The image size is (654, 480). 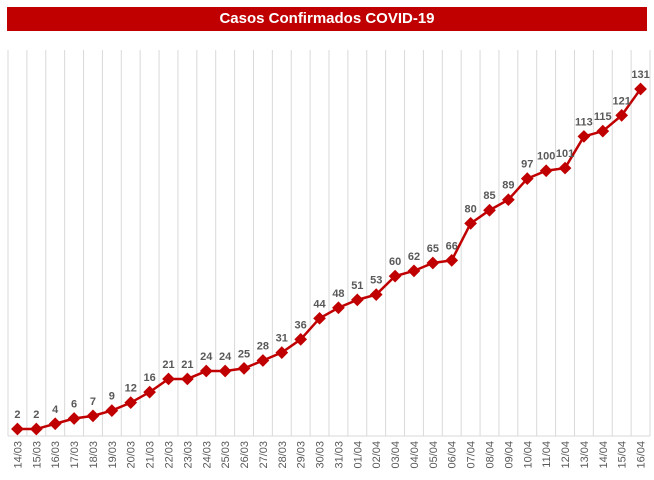 What do you see at coordinates (263, 346) in the screenshot?
I see `data-label: 28` at bounding box center [263, 346].